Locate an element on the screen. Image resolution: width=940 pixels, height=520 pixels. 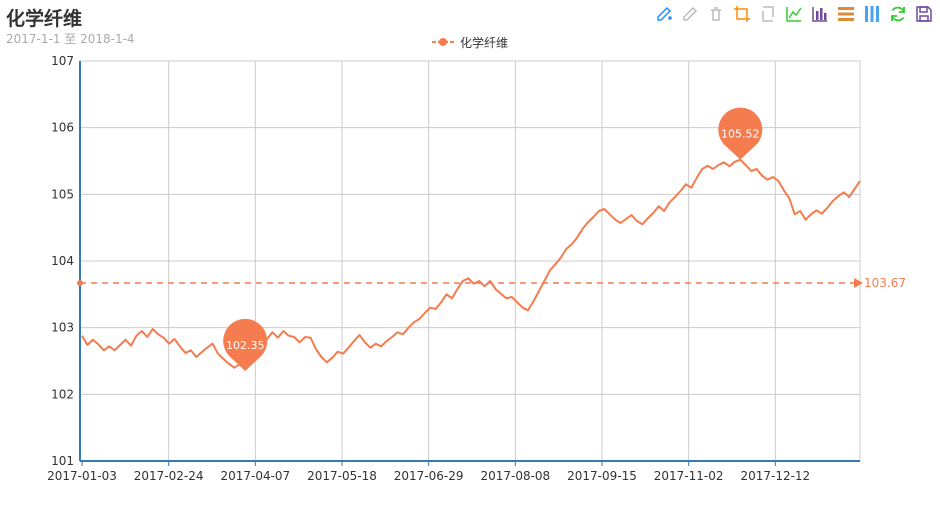
y-tick-label: 103 is located at coordinates (62, 328).